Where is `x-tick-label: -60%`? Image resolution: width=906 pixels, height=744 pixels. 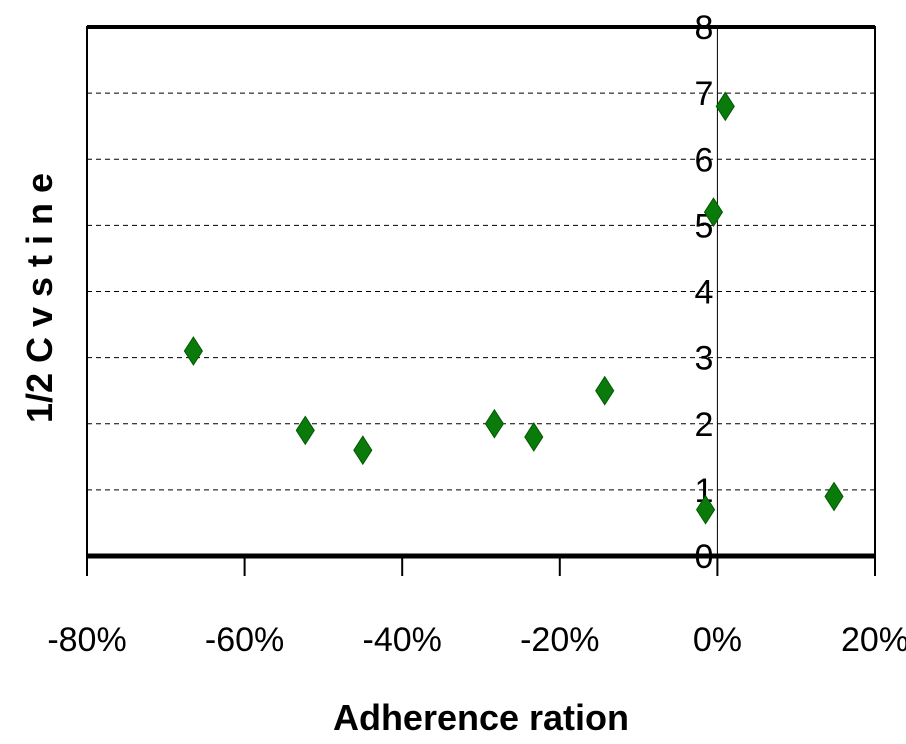 x-tick-label: -60% is located at coordinates (244, 640).